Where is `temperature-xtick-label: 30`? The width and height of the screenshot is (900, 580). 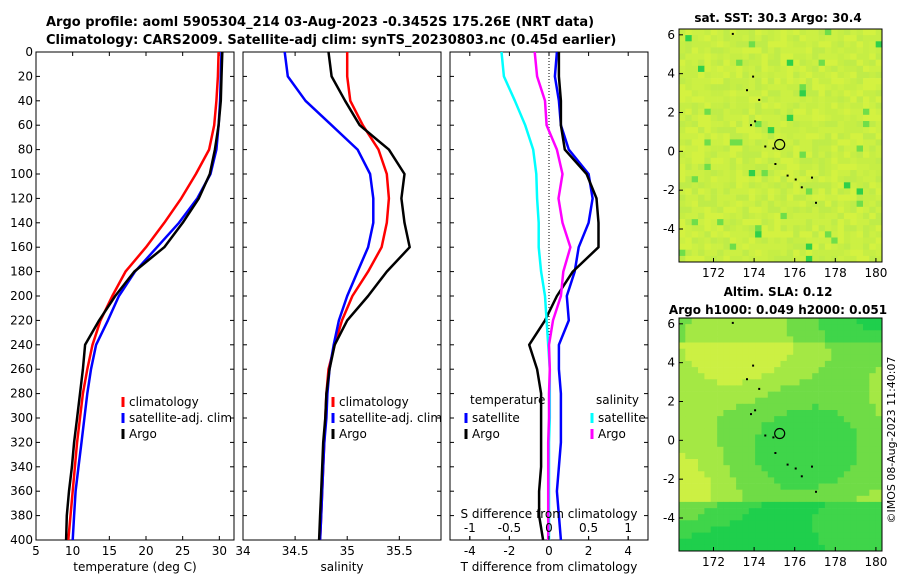
temperature-xtick-label: 30 is located at coordinates (219, 551).